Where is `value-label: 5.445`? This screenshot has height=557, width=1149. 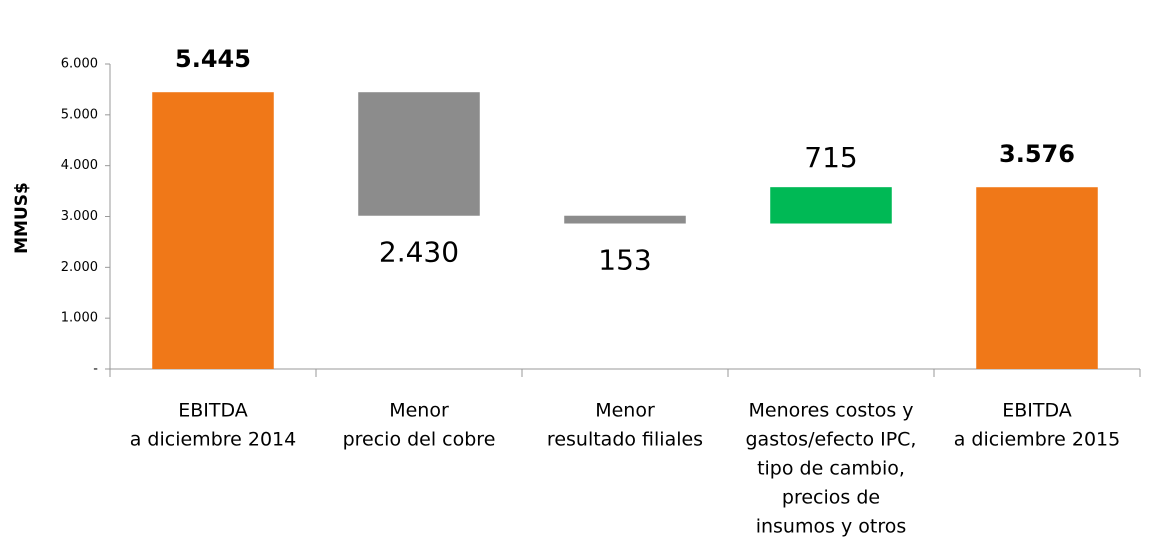
value-label: 5.445 is located at coordinates (213, 59).